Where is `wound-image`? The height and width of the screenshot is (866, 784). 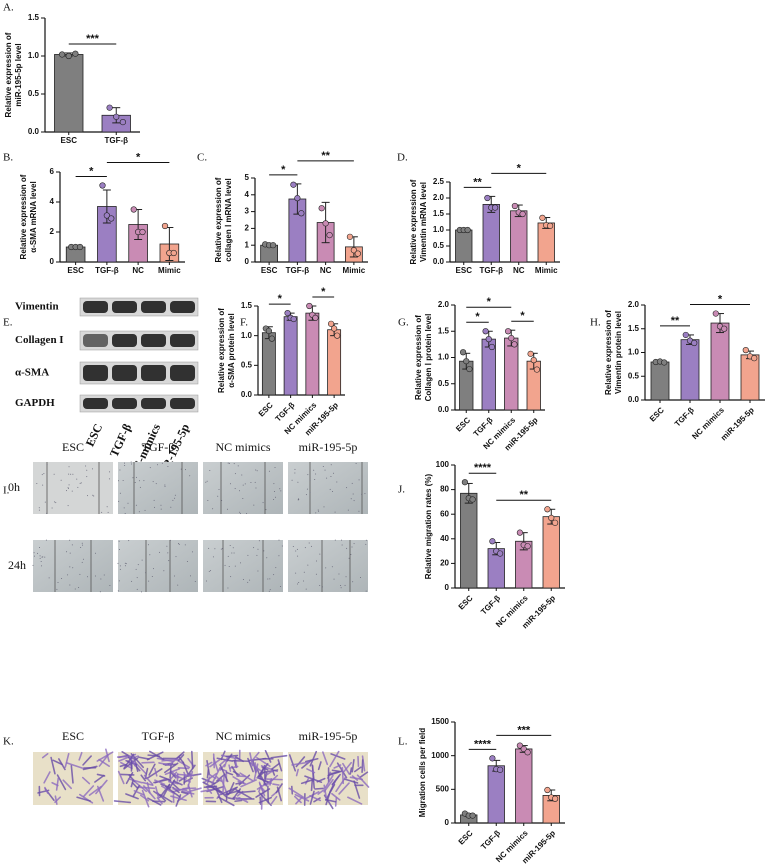 wound-image is located at coordinates (328, 566).